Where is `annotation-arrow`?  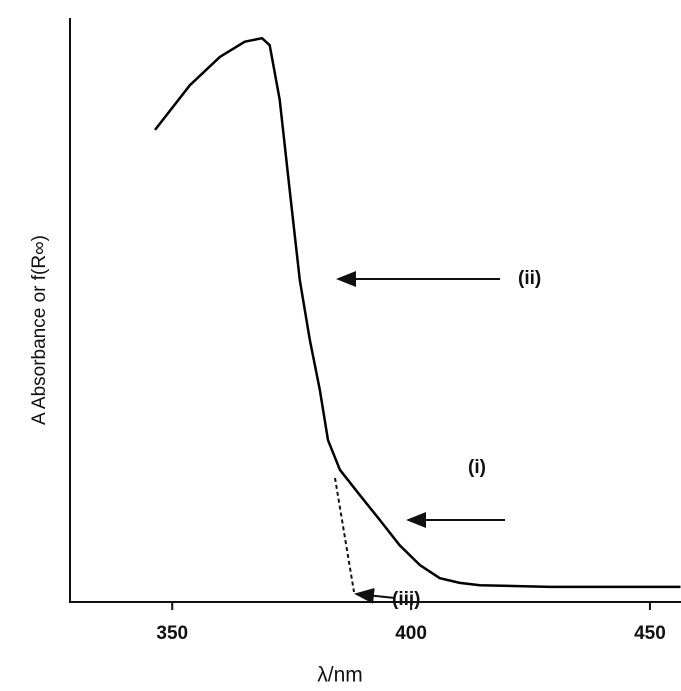
annotation-arrow is located at coordinates (375, 595).